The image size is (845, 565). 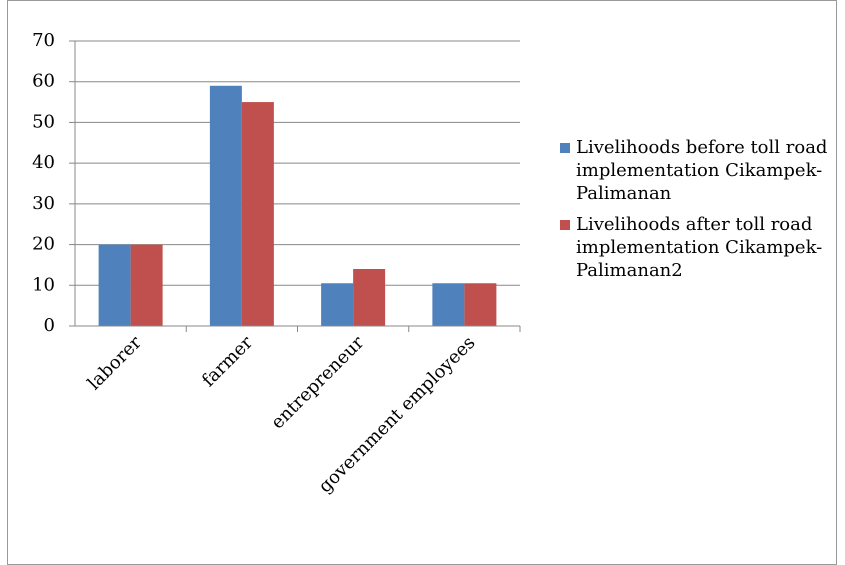 I want to click on y-tick-label: 40, so click(x=43, y=162).